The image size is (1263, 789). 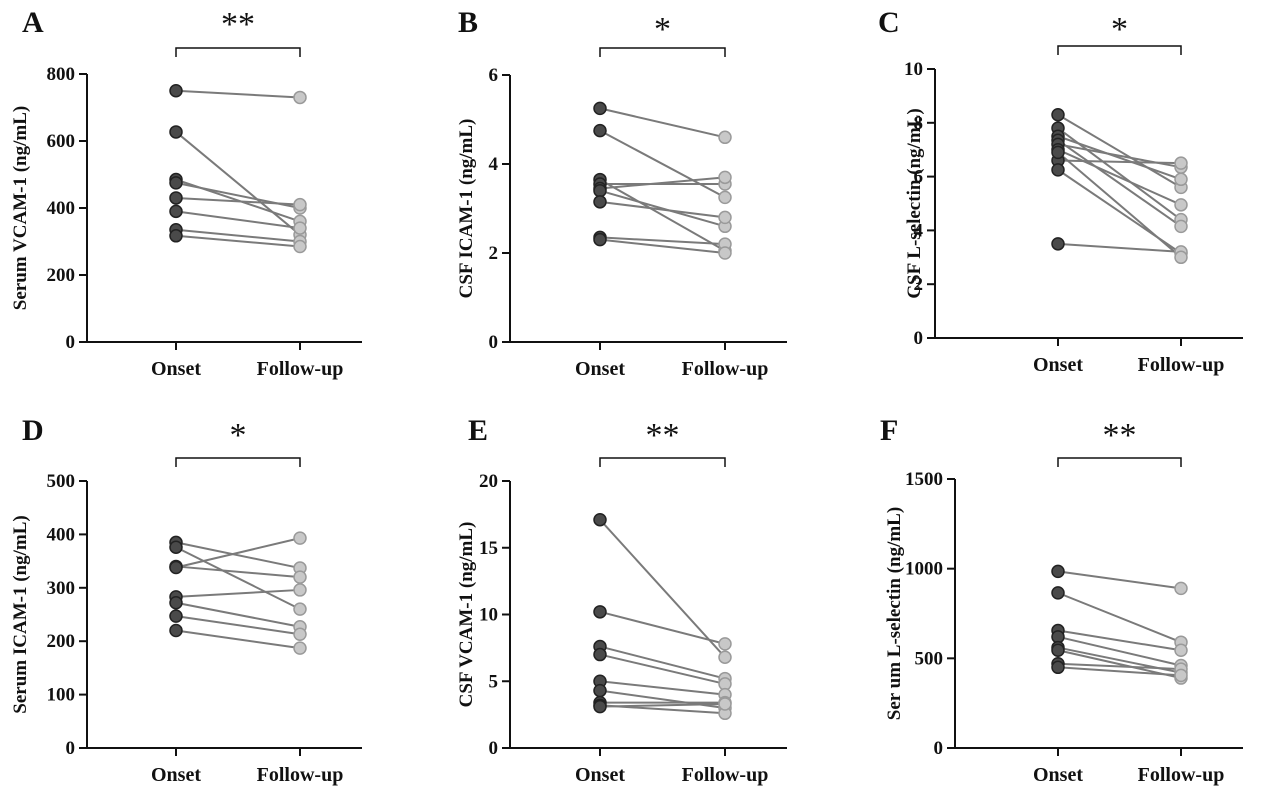 What do you see at coordinates (919, 123) in the screenshot?
I see `y-tick-label: 8` at bounding box center [919, 123].